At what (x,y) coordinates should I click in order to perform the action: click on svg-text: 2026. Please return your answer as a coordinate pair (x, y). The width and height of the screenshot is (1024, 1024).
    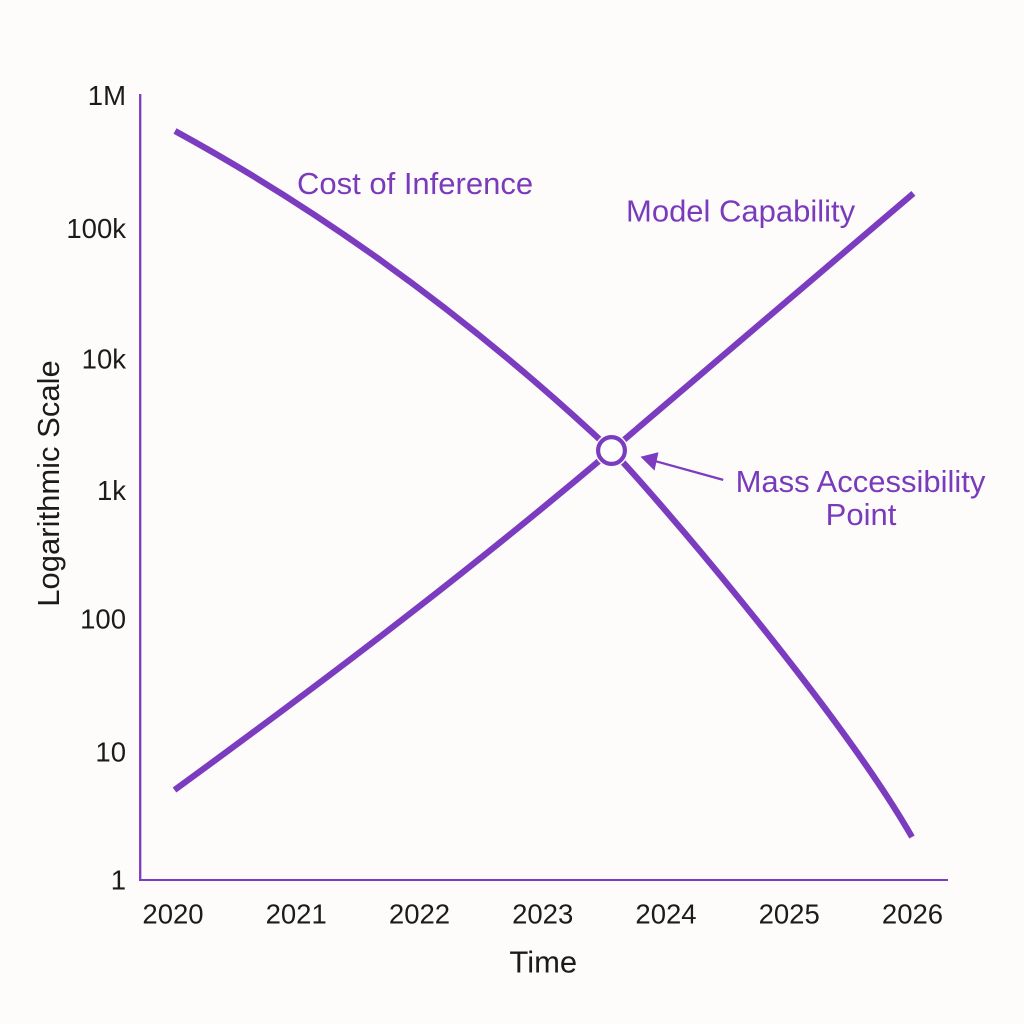
    Looking at the image, I should click on (912, 914).